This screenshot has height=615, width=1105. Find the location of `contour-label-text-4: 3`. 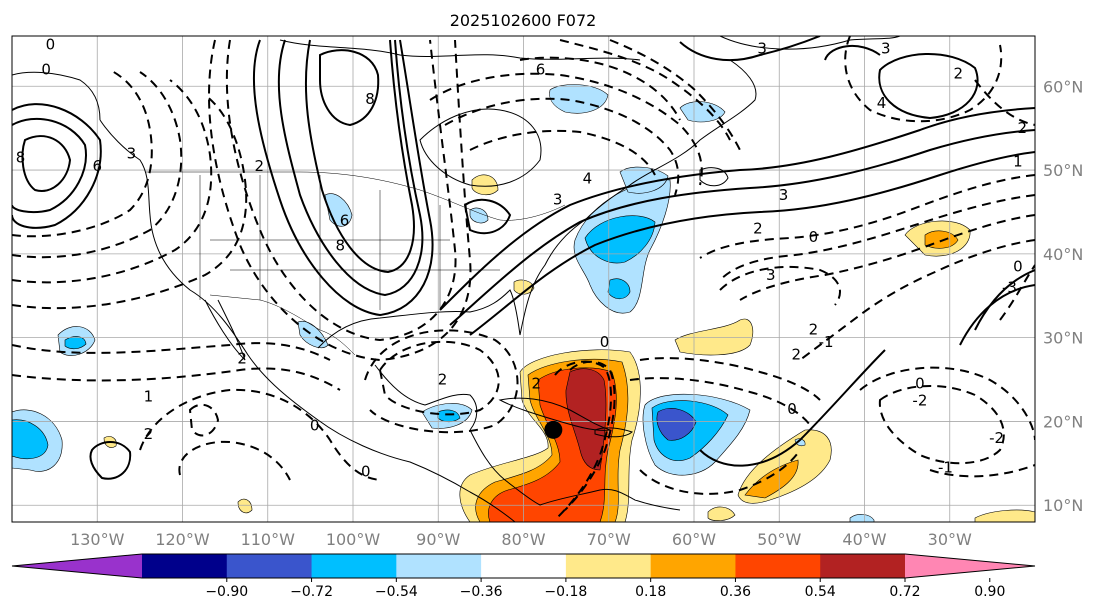

contour-label-text-4: 3 is located at coordinates (132, 153).